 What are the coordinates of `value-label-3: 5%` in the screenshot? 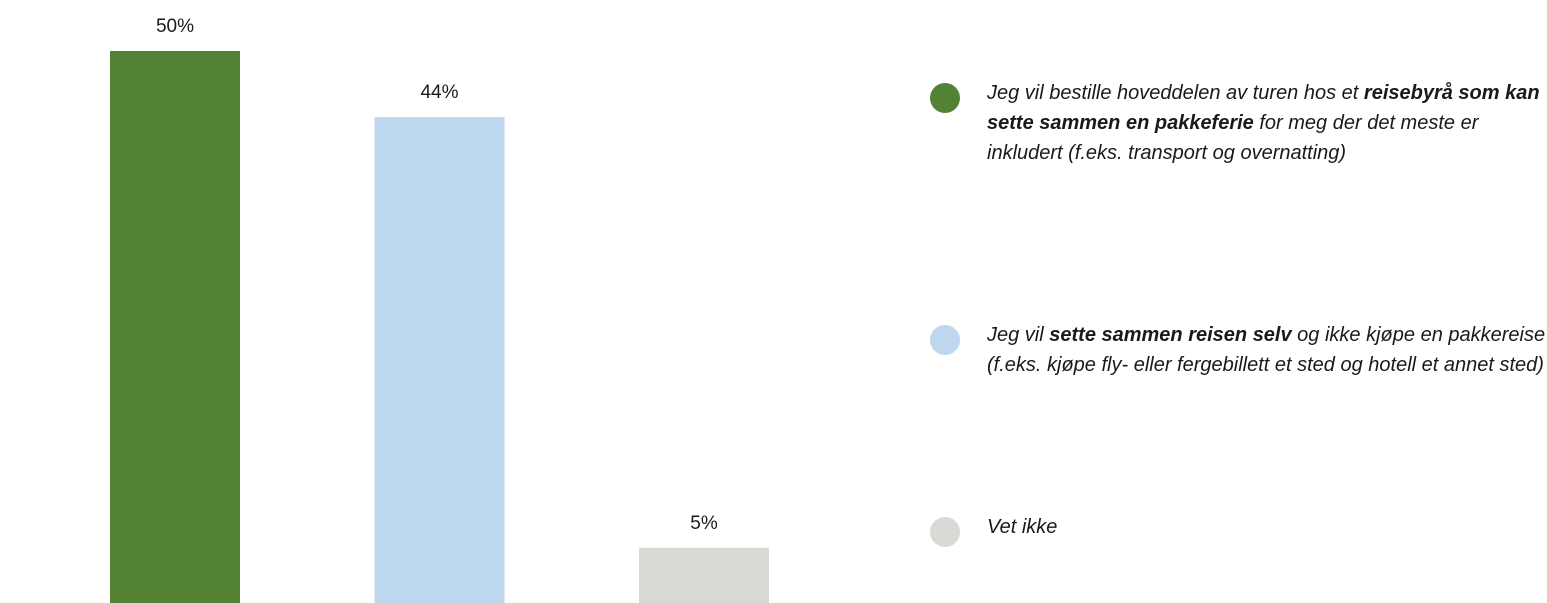 It's located at (704, 523).